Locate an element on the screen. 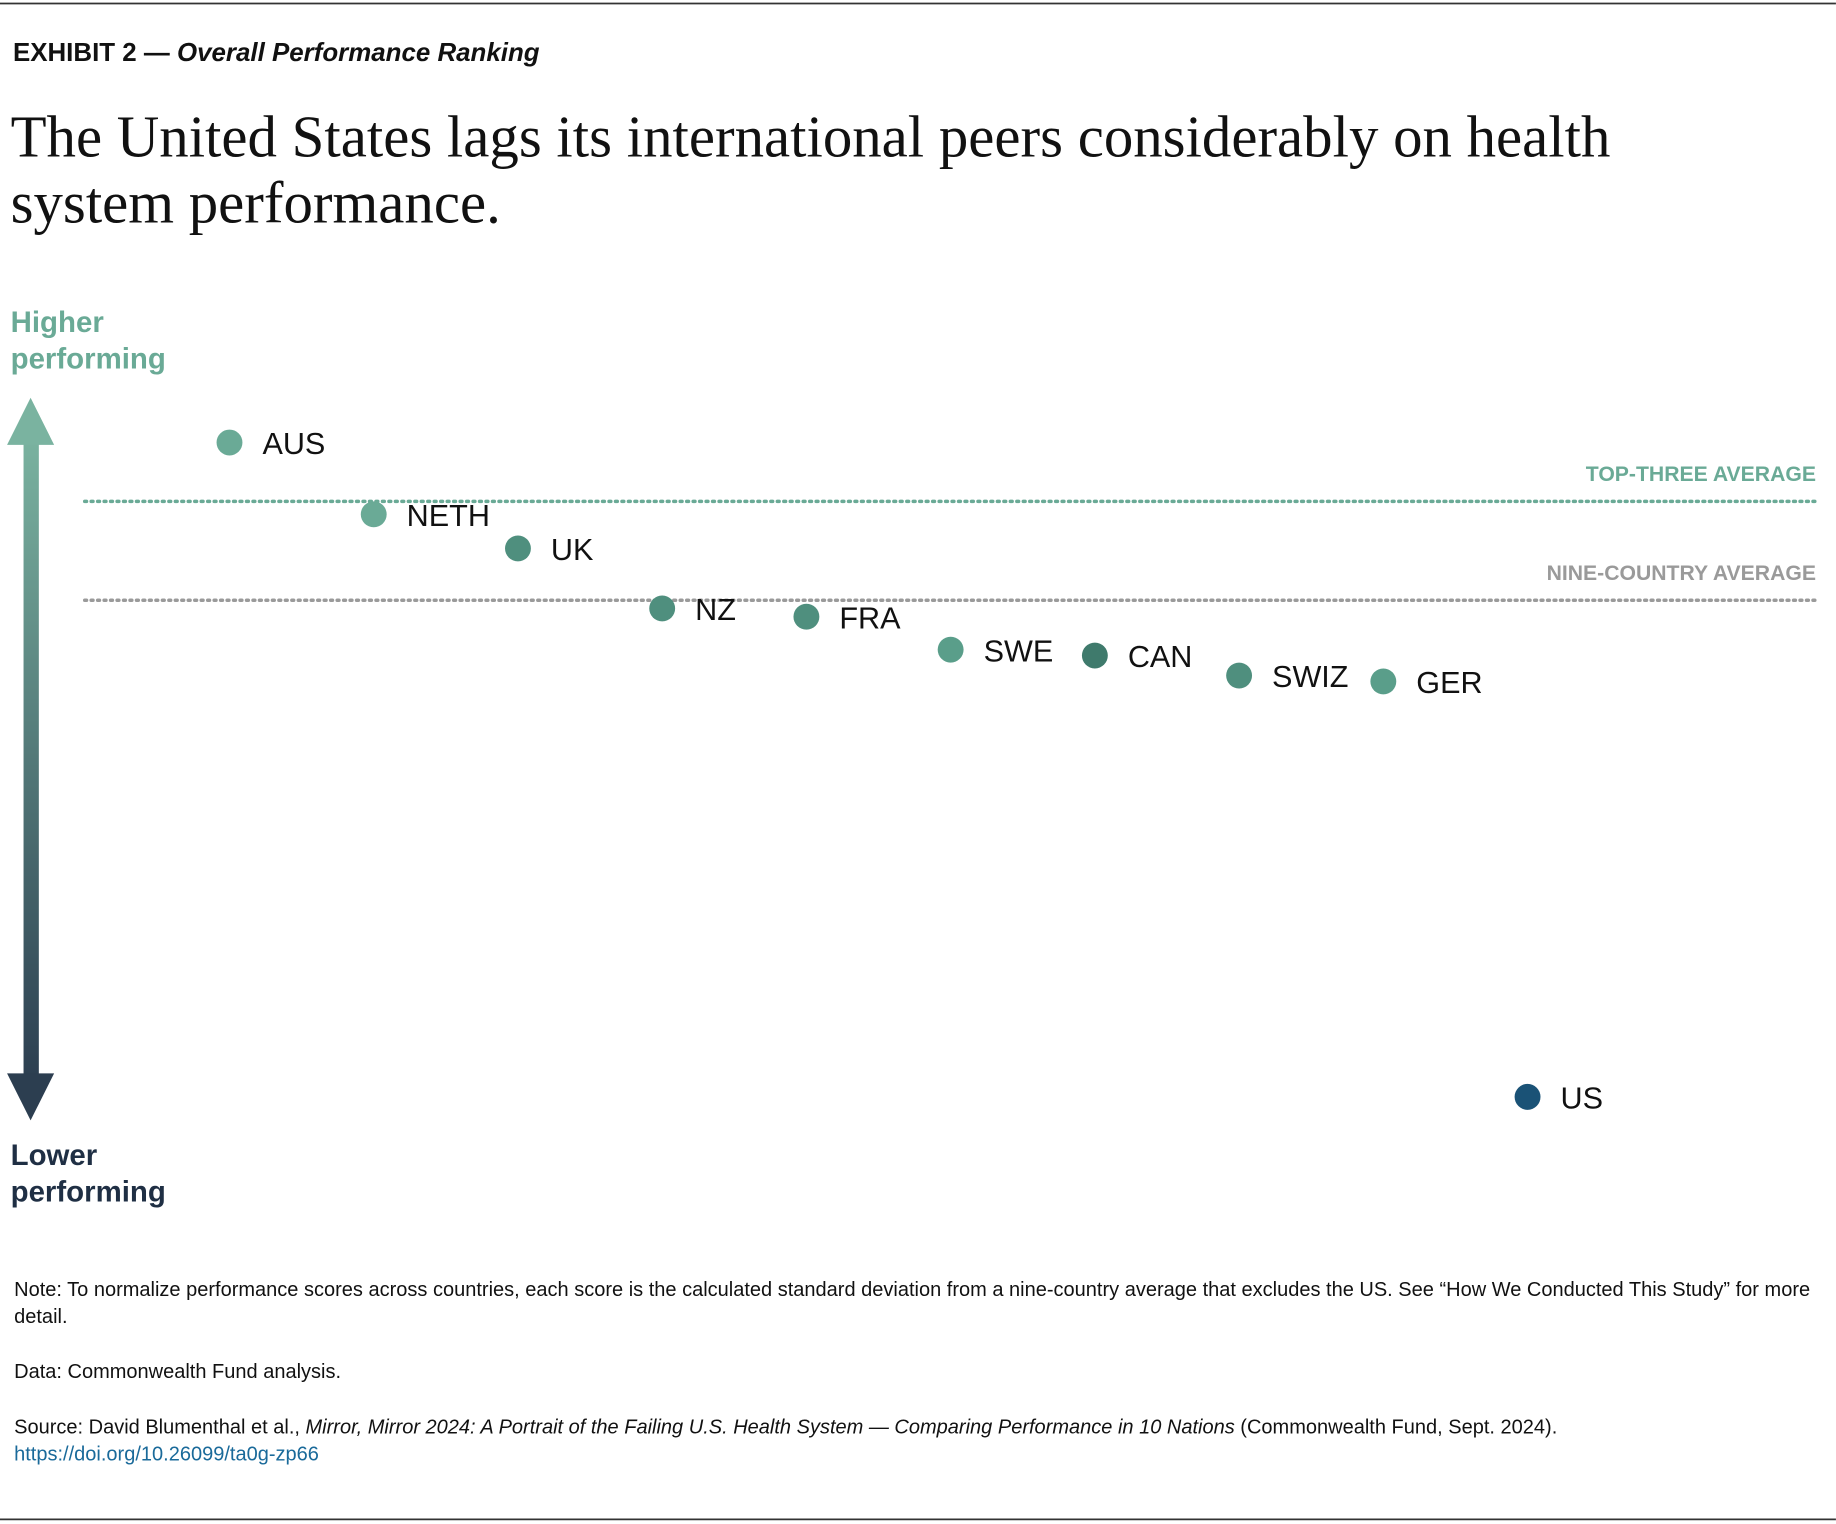 Image resolution: width=1836 pixels, height=1524 pixels. dot-label: FRA is located at coordinates (870, 618).